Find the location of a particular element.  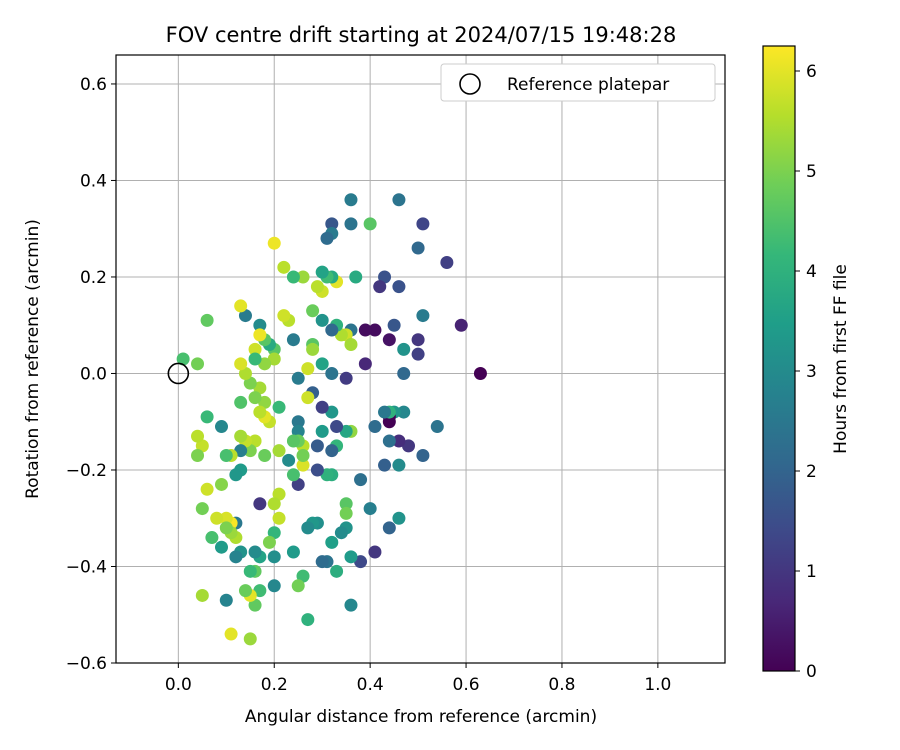

y-tick-label: −0.6 is located at coordinates (86, 664).